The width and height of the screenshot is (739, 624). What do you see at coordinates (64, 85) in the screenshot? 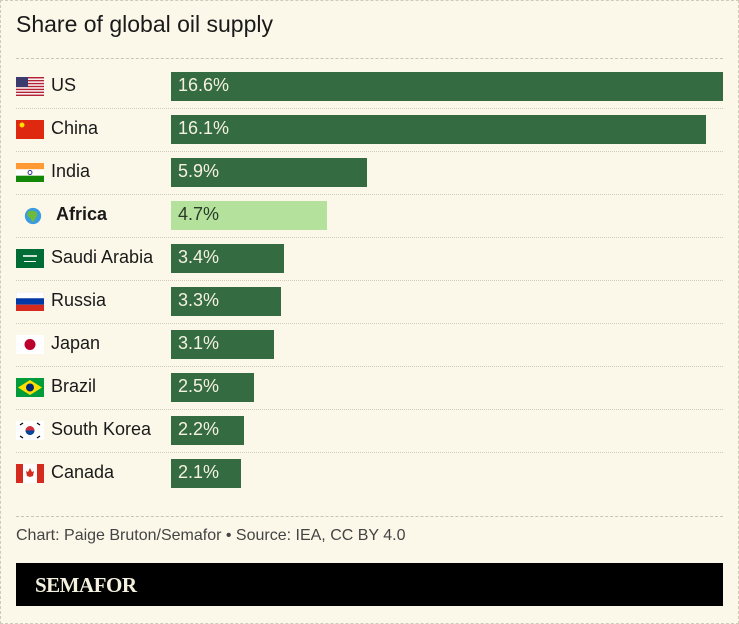
I see `category-label: US` at bounding box center [64, 85].